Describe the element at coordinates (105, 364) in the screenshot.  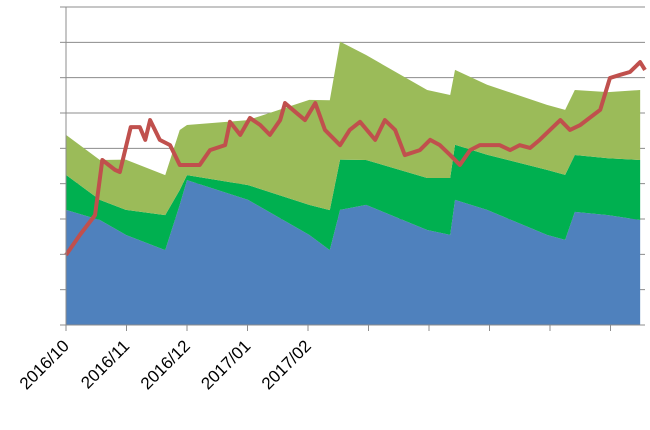
I see `x-tick-label: 2016/11` at that location.